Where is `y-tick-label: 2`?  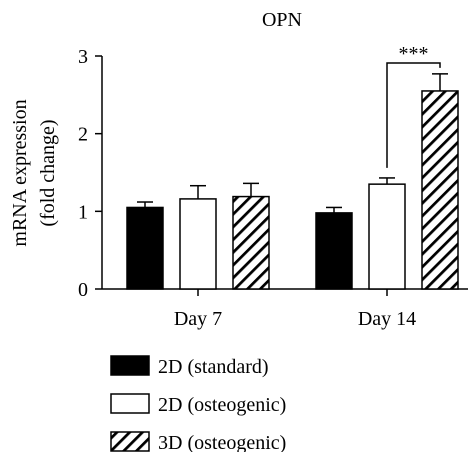 y-tick-label: 2 is located at coordinates (83, 135).